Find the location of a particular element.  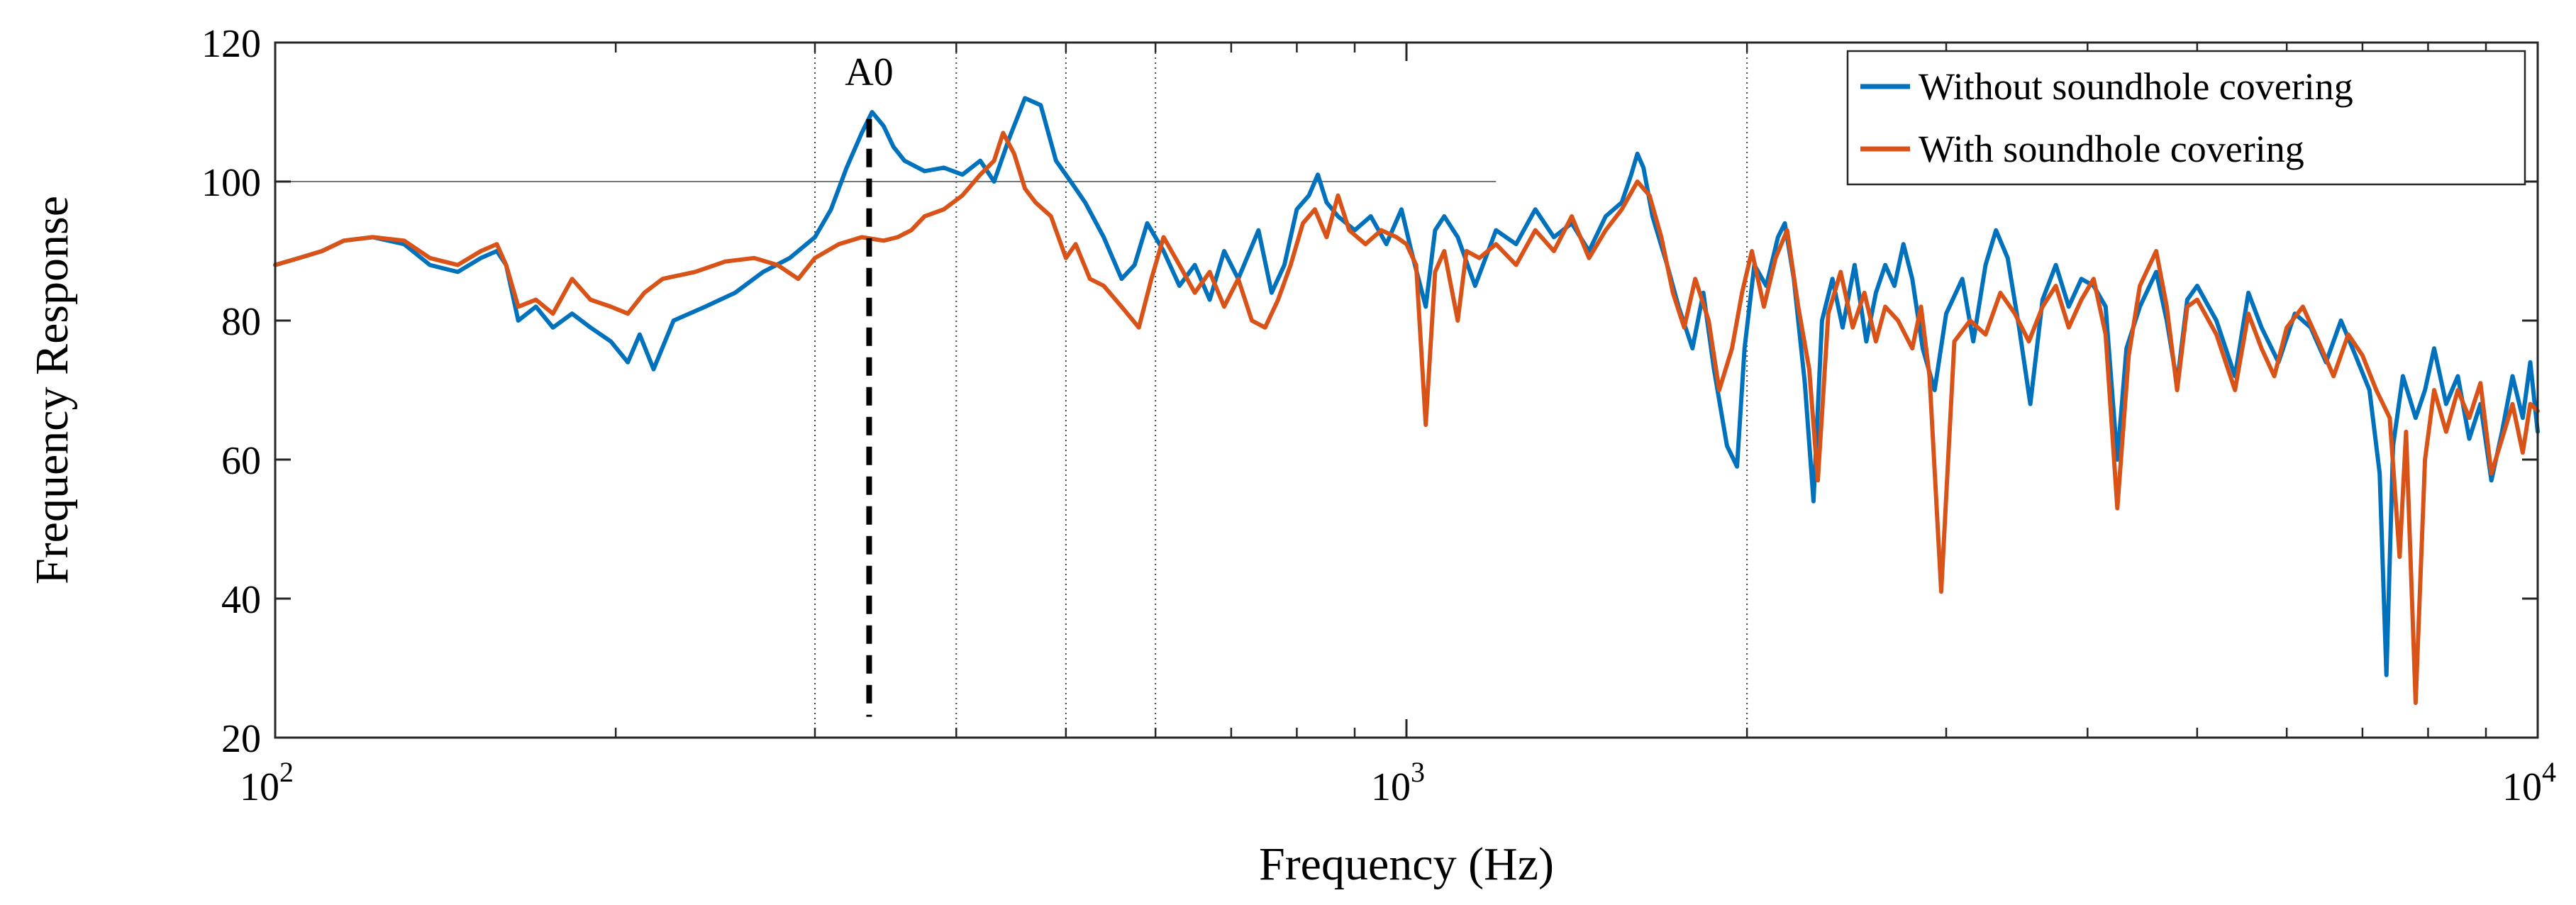

legend-label-without-covering: Without soundhole covering is located at coordinates (2136, 87).